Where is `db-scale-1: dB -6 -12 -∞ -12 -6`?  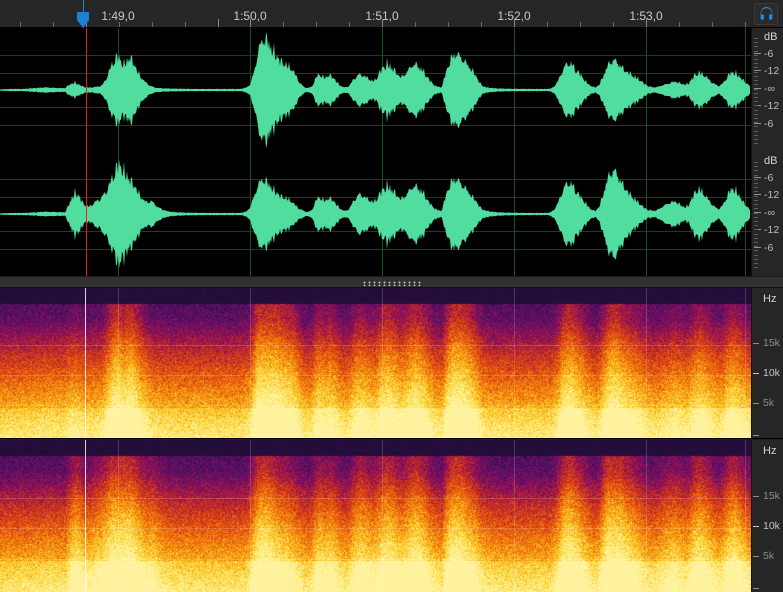 db-scale-1: dB -6 -12 -∞ -12 -6 is located at coordinates (767, 90).